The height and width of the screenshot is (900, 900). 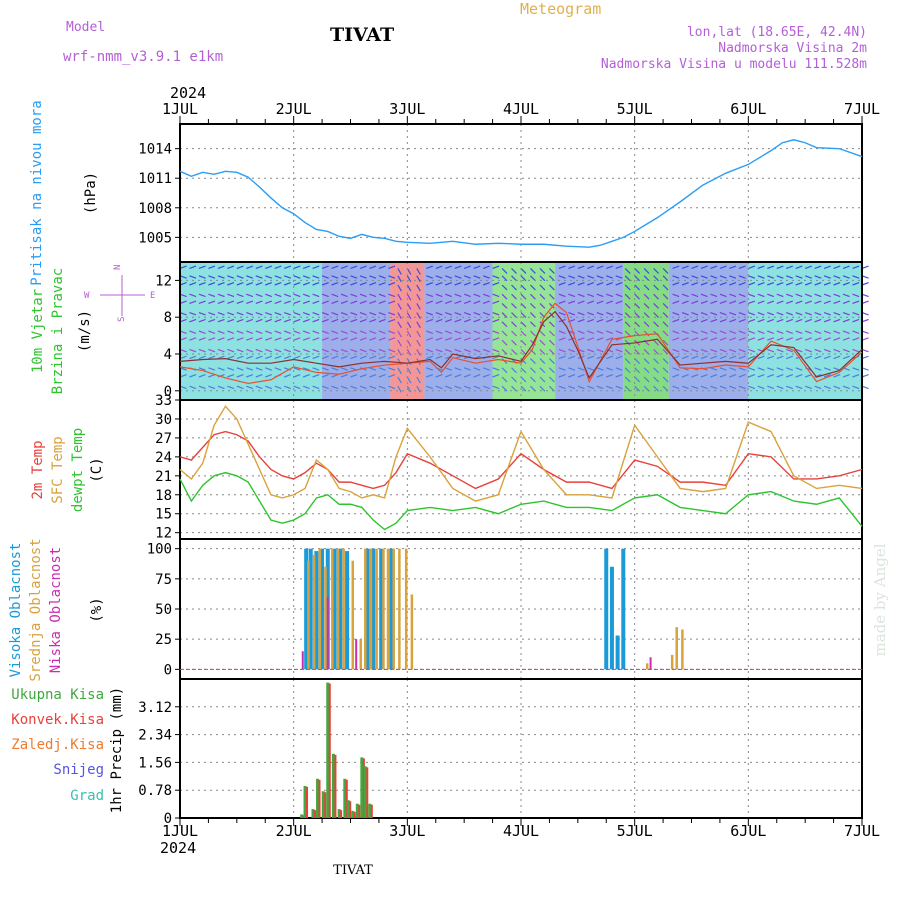 I want to click on pressure-line, so click(x=521, y=193).